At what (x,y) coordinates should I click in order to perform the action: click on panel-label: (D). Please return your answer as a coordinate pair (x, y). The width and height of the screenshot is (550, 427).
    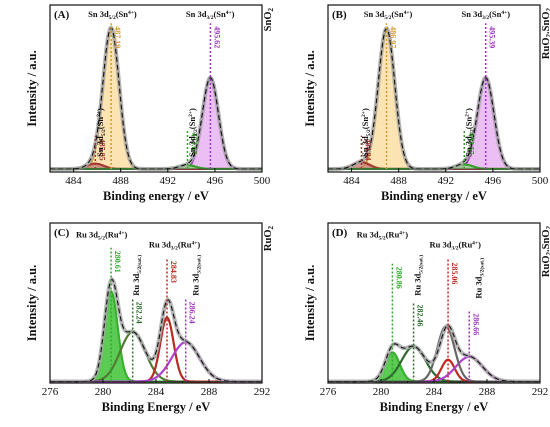
    Looking at the image, I should click on (340, 233).